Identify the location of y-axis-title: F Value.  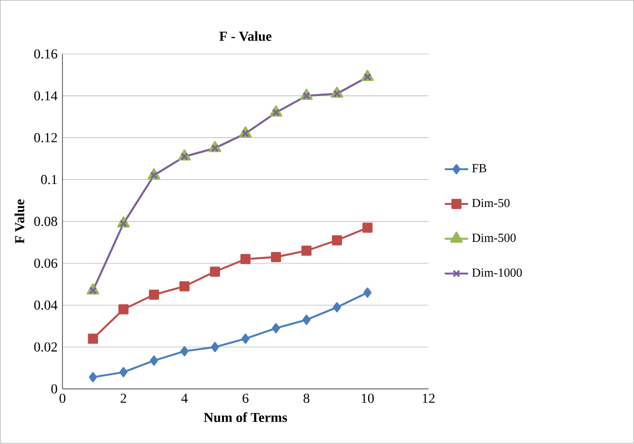
(19, 222).